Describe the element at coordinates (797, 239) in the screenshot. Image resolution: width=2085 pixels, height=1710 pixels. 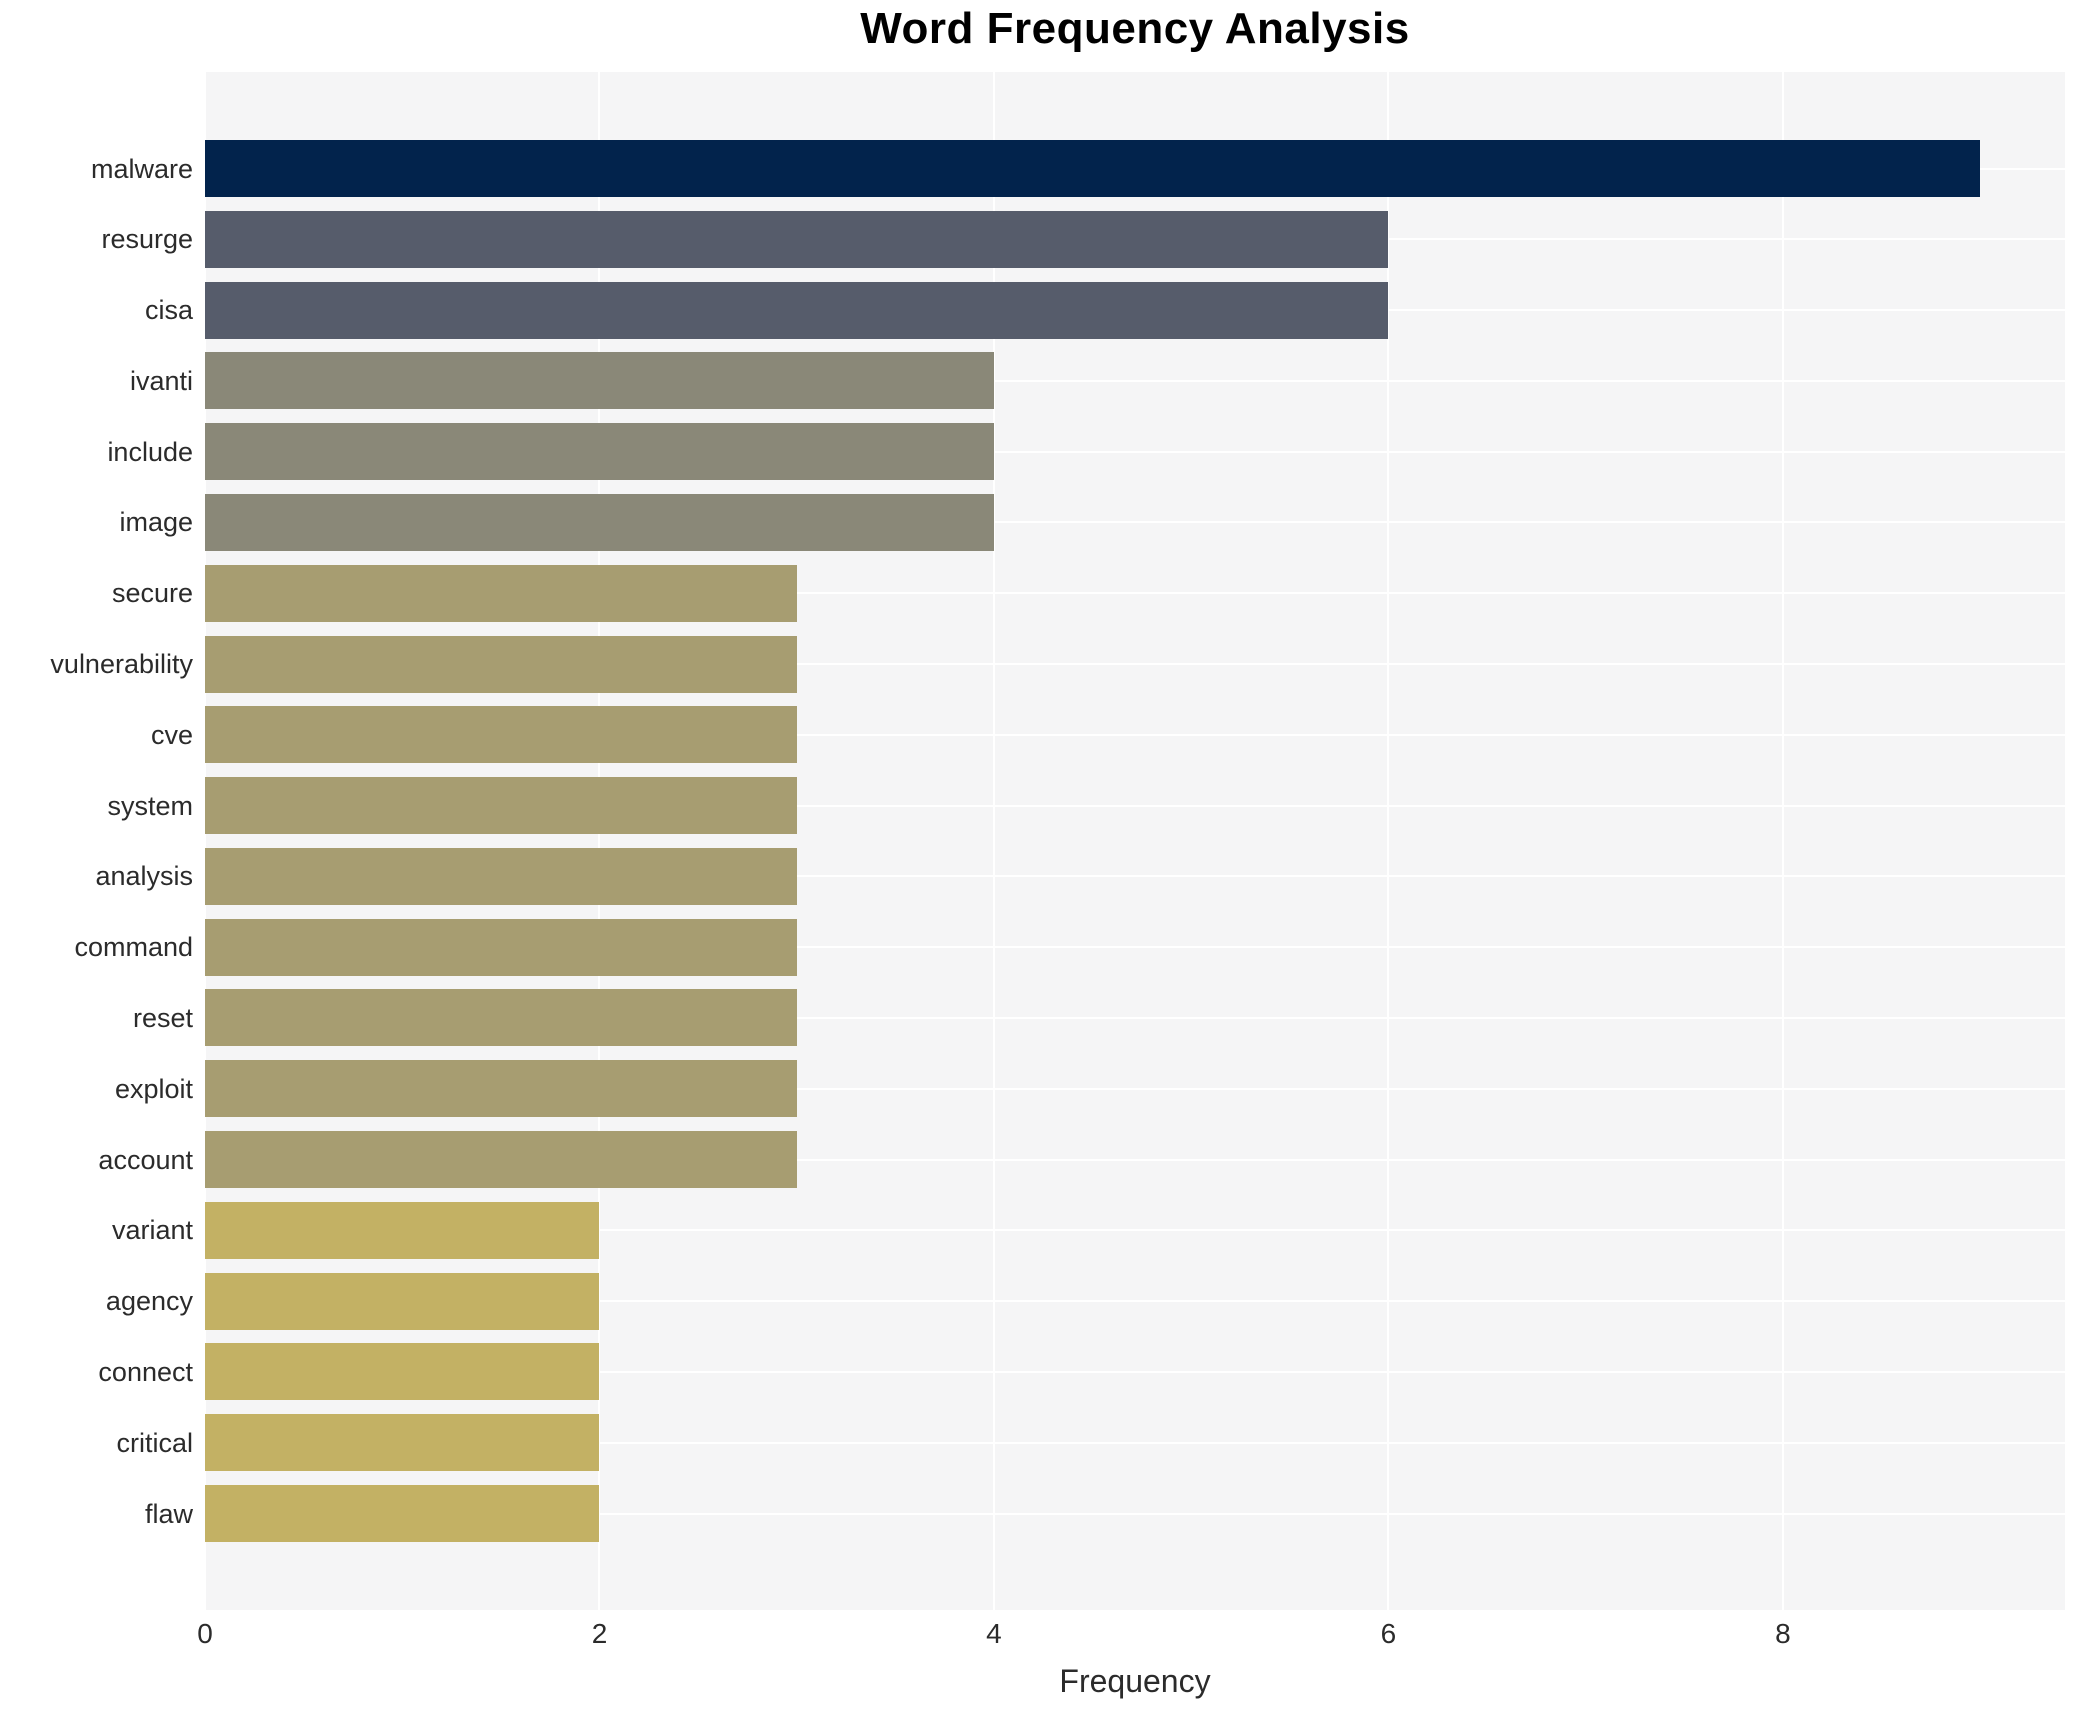
I see `bar-resurge` at that location.